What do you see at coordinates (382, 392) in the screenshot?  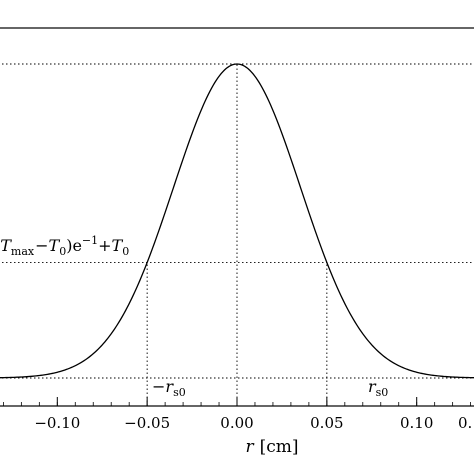 I see `pos-rs0-sub: s0` at bounding box center [382, 392].